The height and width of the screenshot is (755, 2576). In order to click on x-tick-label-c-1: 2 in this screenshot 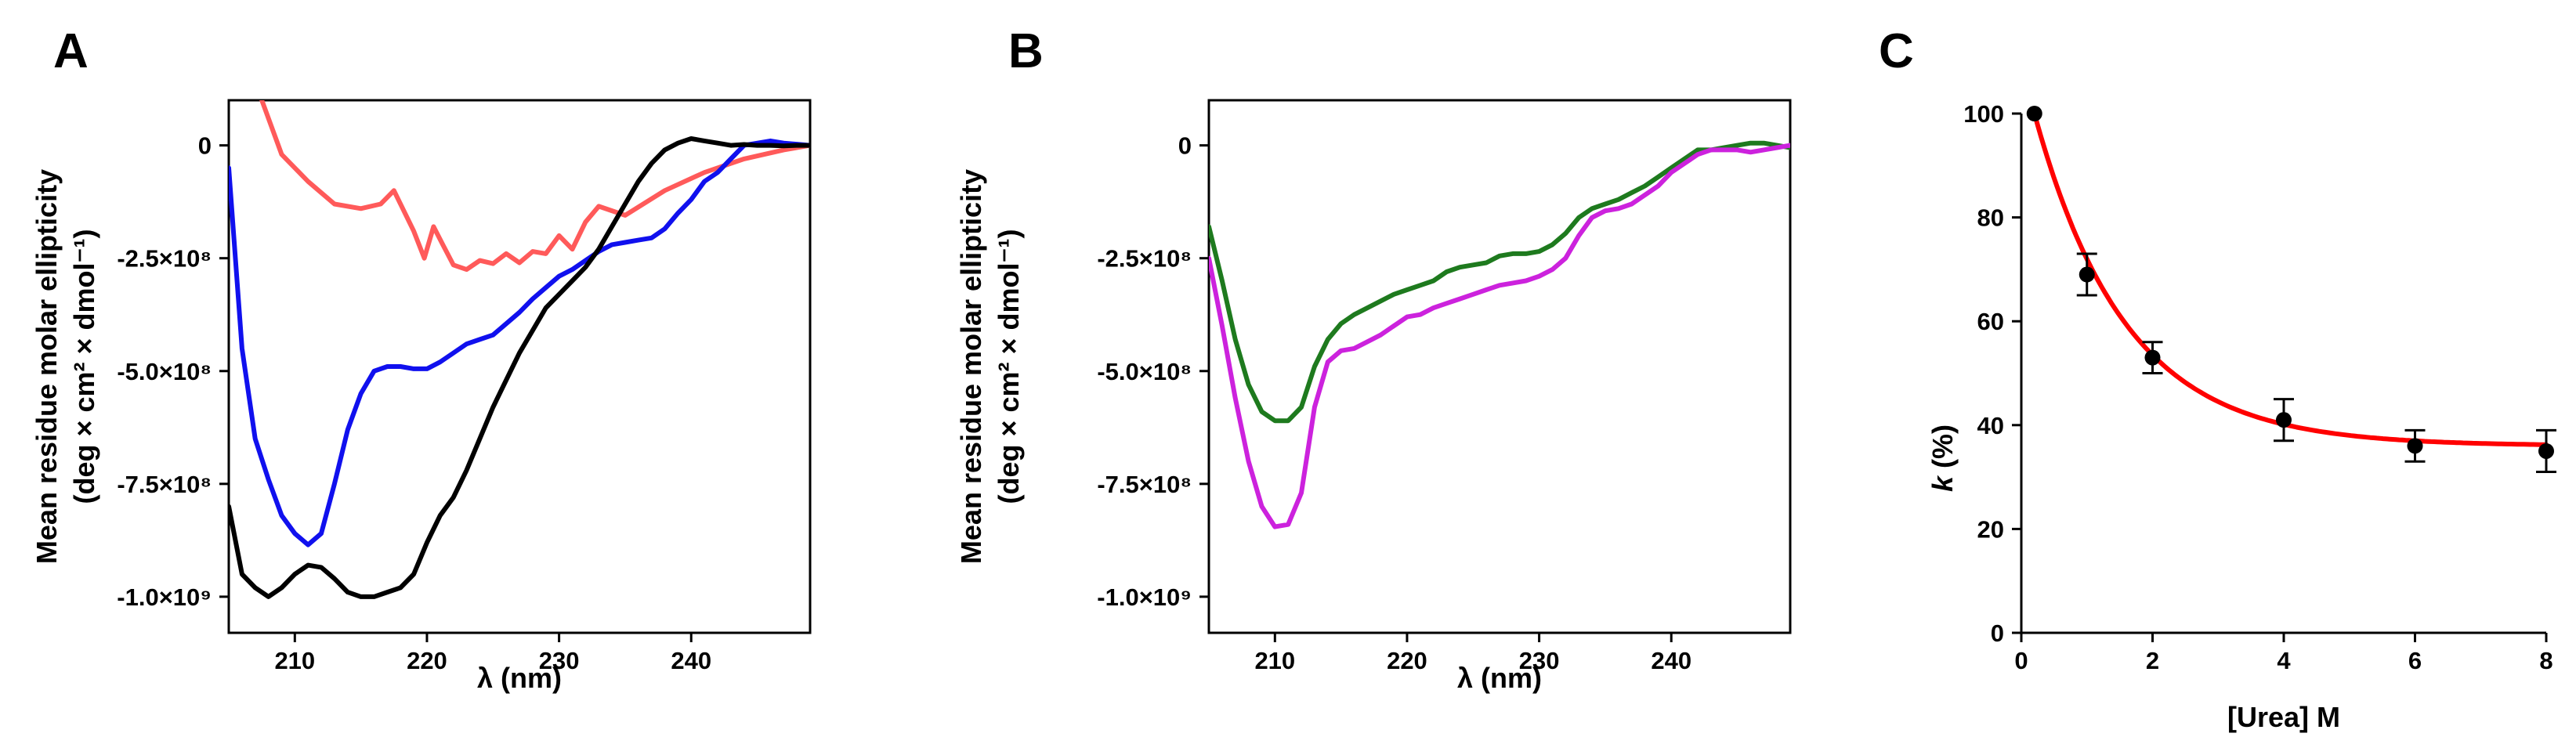, I will do `click(2152, 660)`.